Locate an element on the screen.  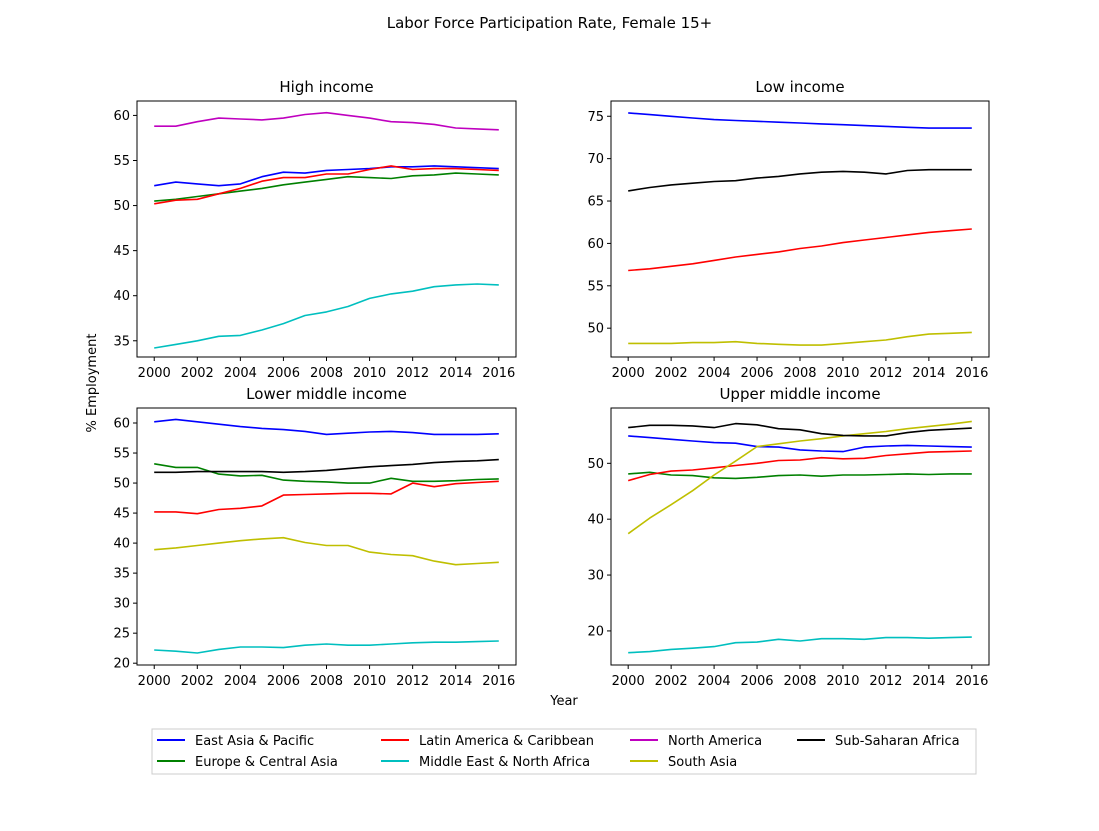
legend-item: Sub-Saharan Africa is located at coordinates (878, 741).